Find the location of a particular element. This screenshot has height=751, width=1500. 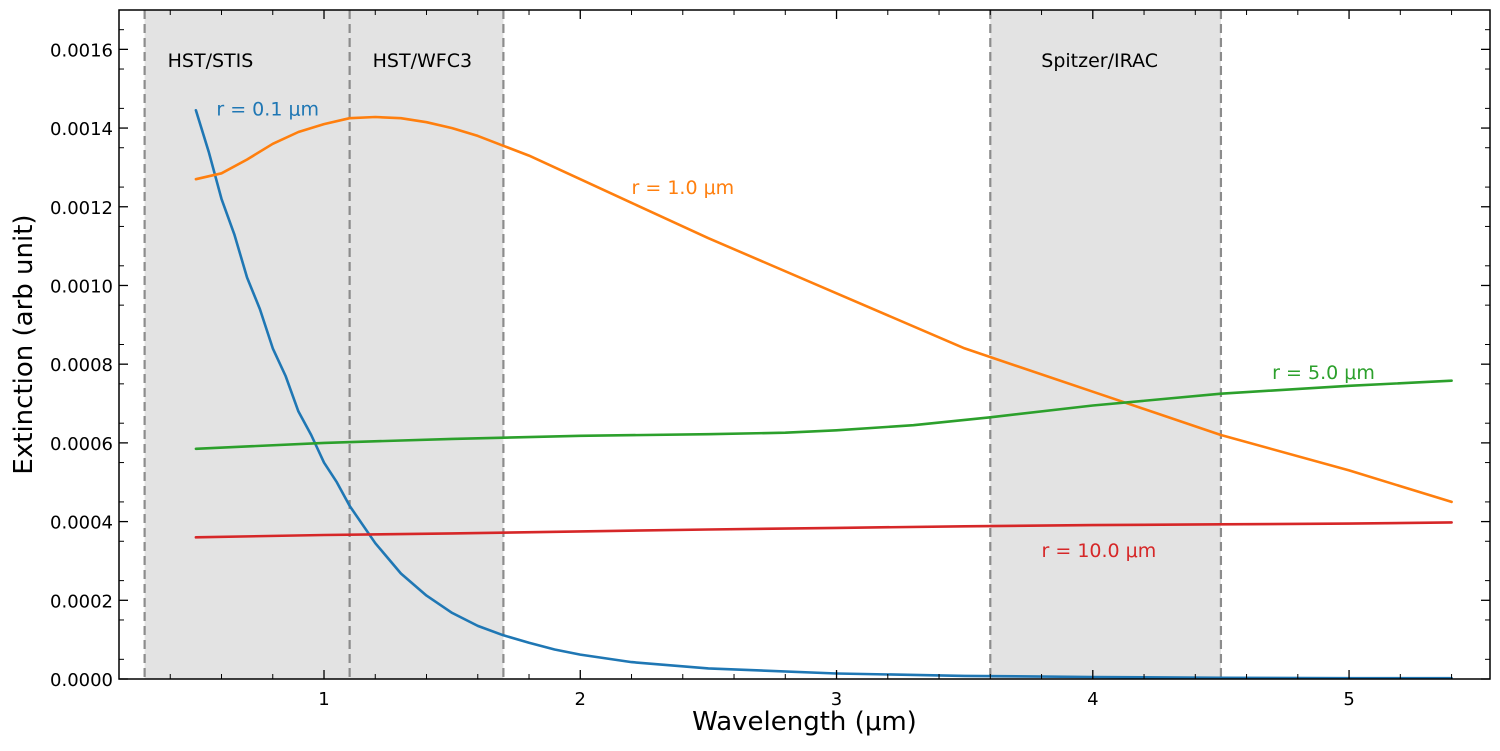

band-spitzer-irac is located at coordinates (1105, 344).